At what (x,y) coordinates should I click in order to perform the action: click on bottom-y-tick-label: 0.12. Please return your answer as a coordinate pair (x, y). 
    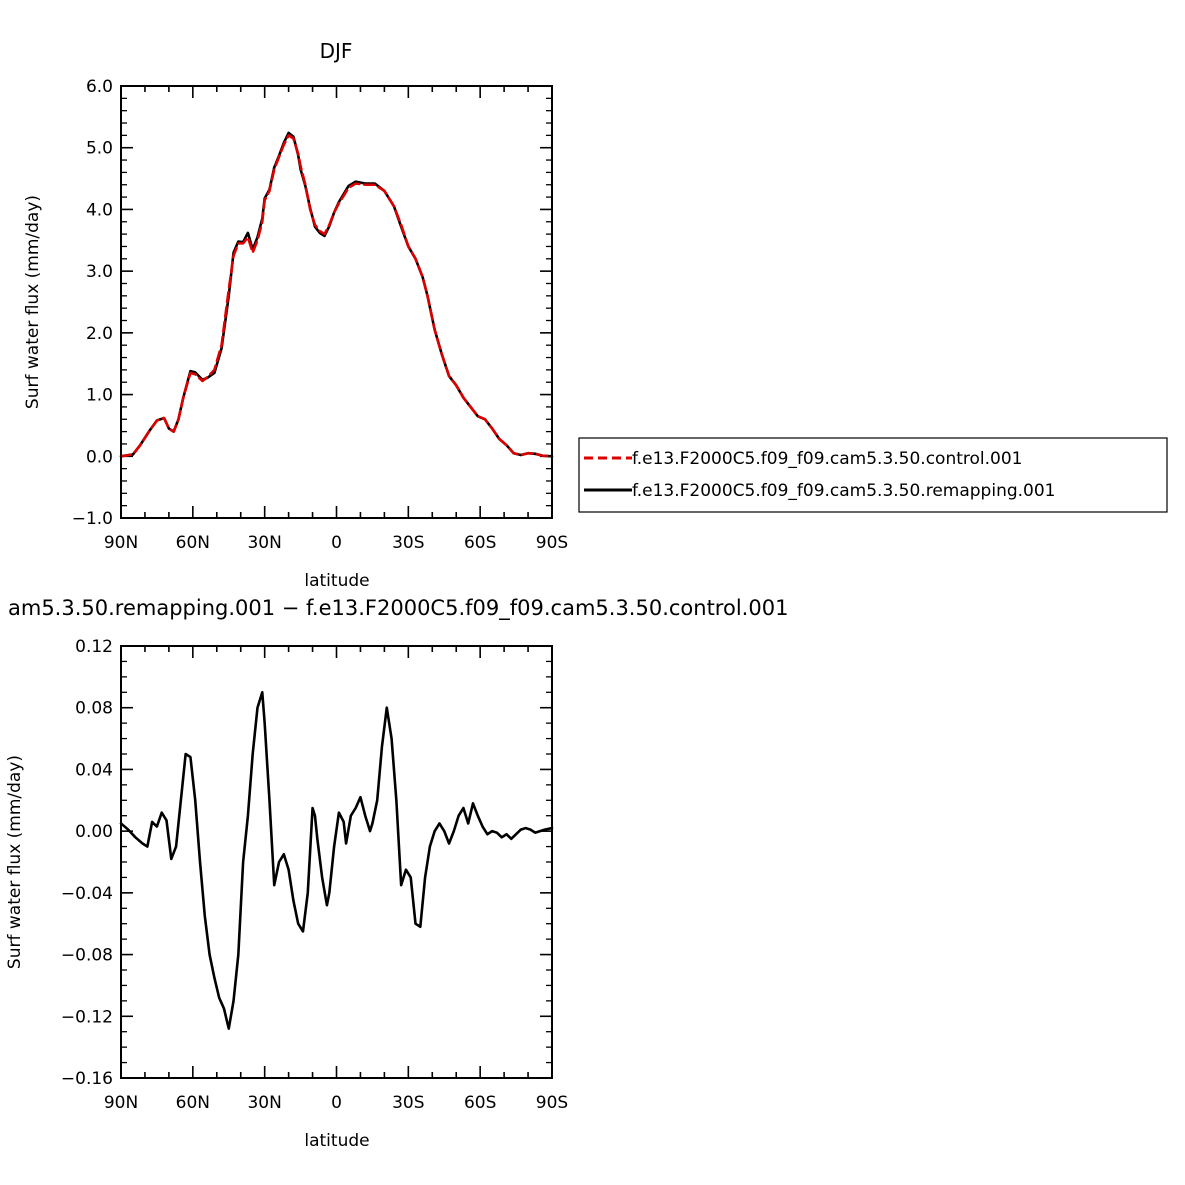
    Looking at the image, I should click on (94, 647).